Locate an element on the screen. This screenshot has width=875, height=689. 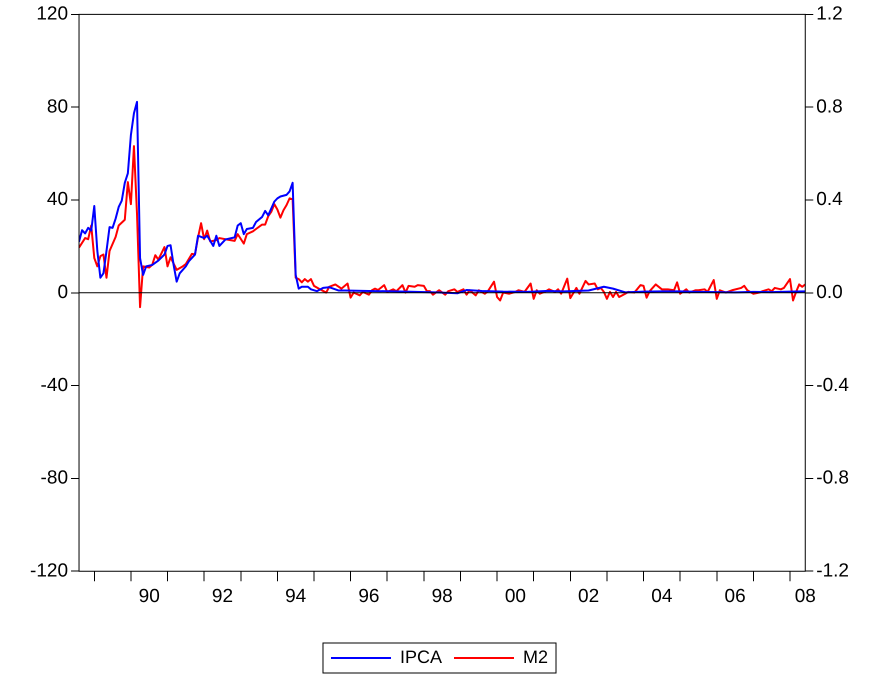
x-tick-label: 00 is located at coordinates (515, 596).